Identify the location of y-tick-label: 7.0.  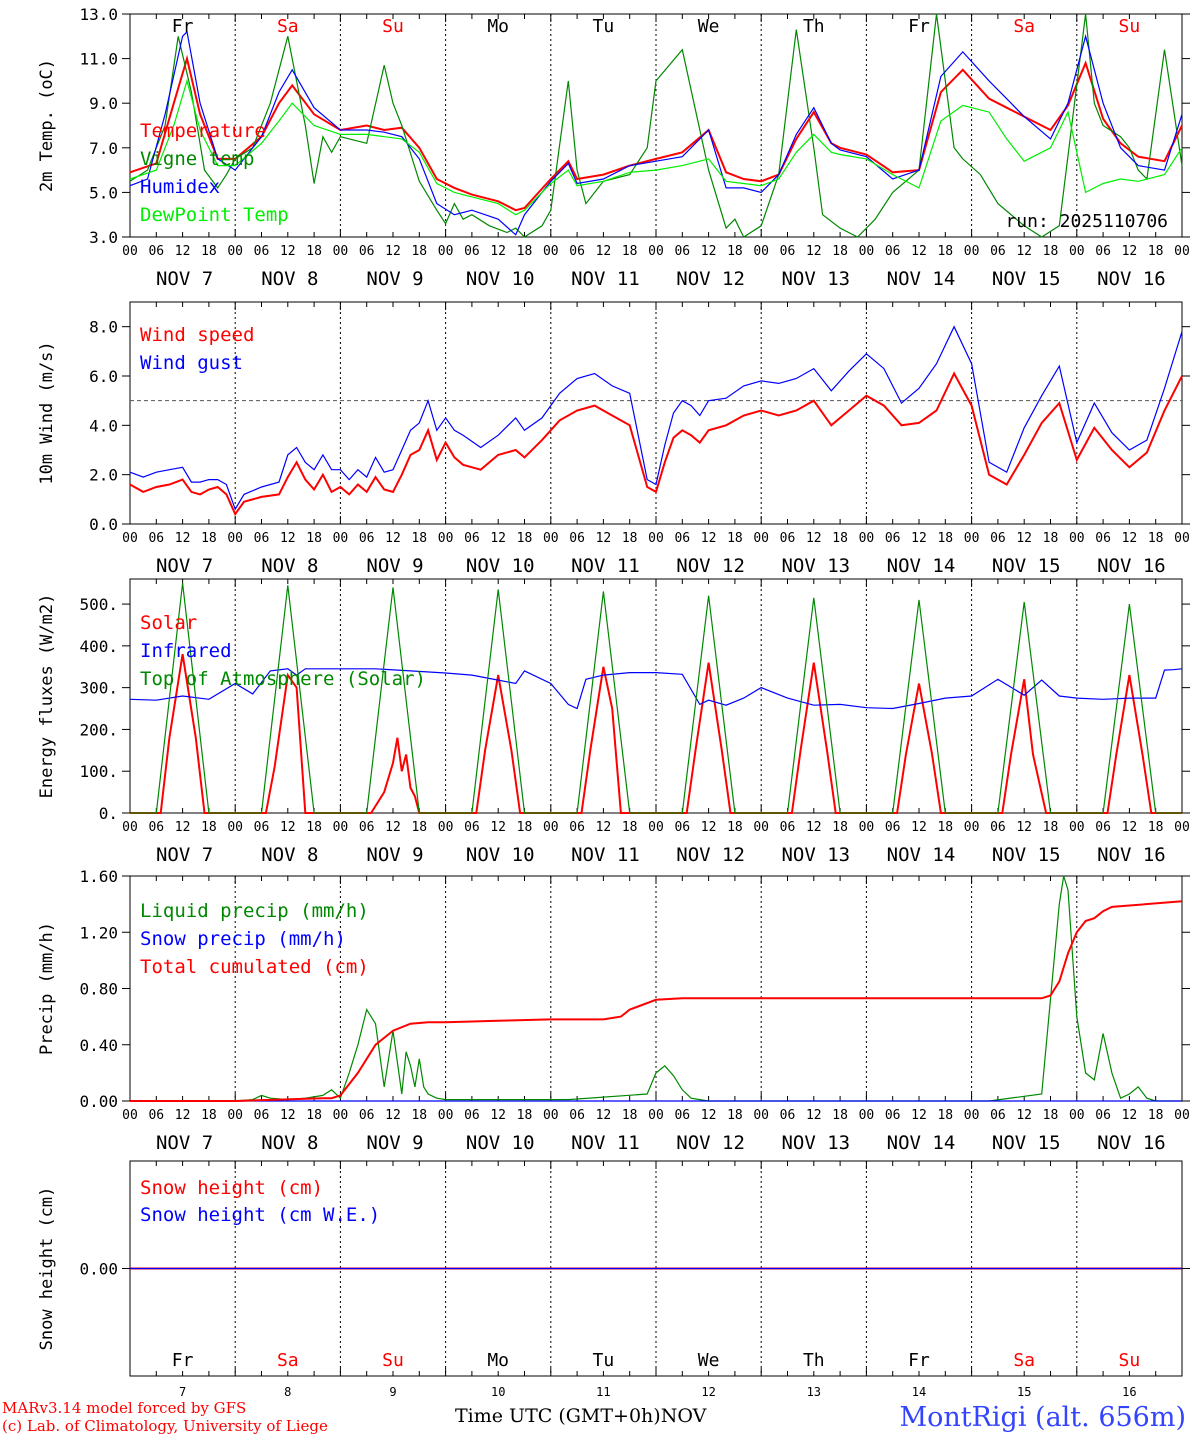
(103, 148).